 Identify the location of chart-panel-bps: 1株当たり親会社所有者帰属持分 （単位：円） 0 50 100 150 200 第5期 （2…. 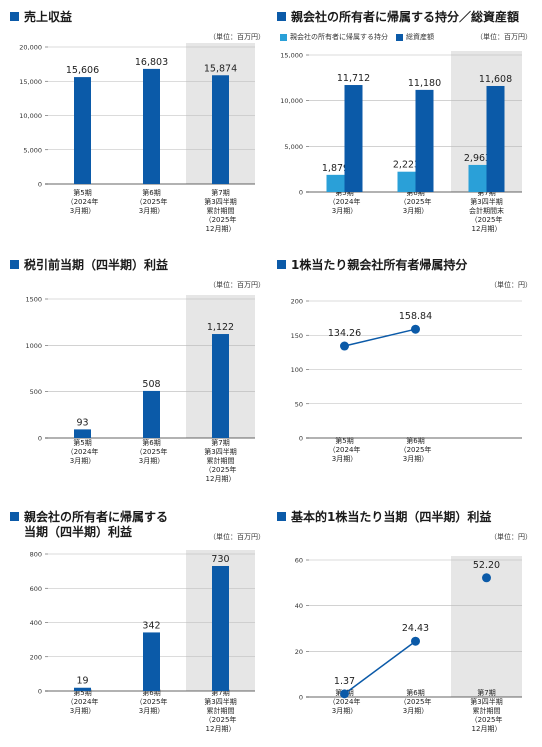
(404, 375).